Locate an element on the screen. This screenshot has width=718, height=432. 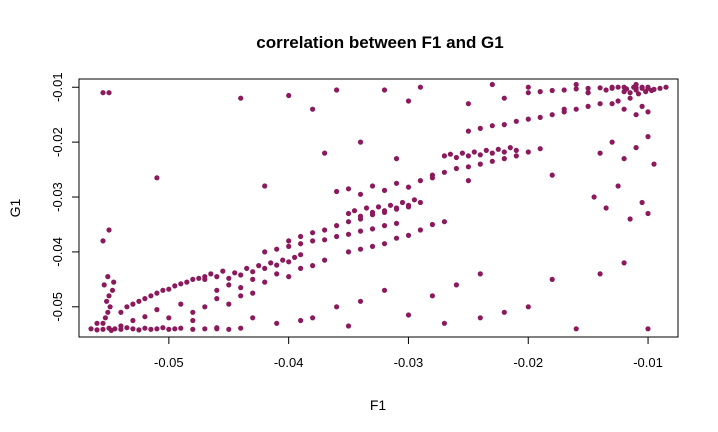
x-tick-label: -0.03 is located at coordinates (409, 362).